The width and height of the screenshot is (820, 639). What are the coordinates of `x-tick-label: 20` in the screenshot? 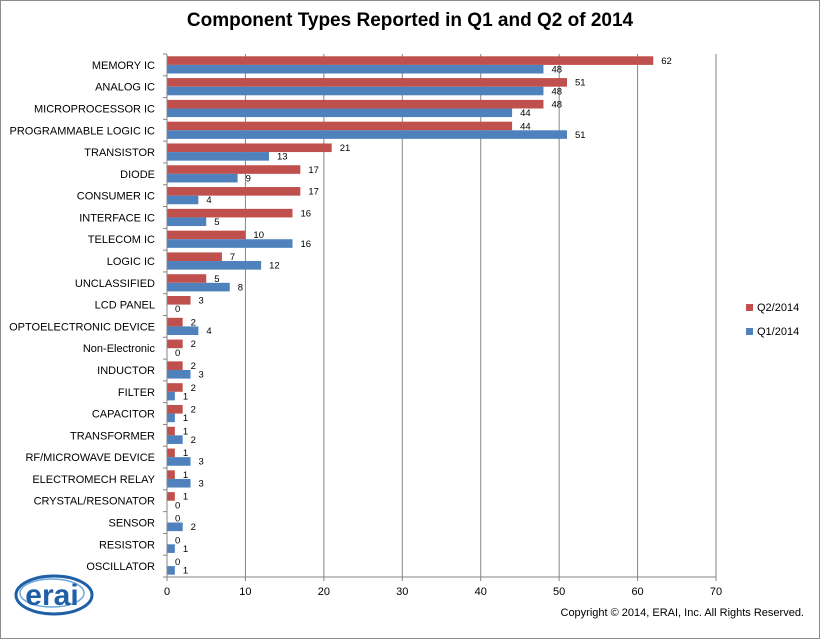 It's located at (324, 592).